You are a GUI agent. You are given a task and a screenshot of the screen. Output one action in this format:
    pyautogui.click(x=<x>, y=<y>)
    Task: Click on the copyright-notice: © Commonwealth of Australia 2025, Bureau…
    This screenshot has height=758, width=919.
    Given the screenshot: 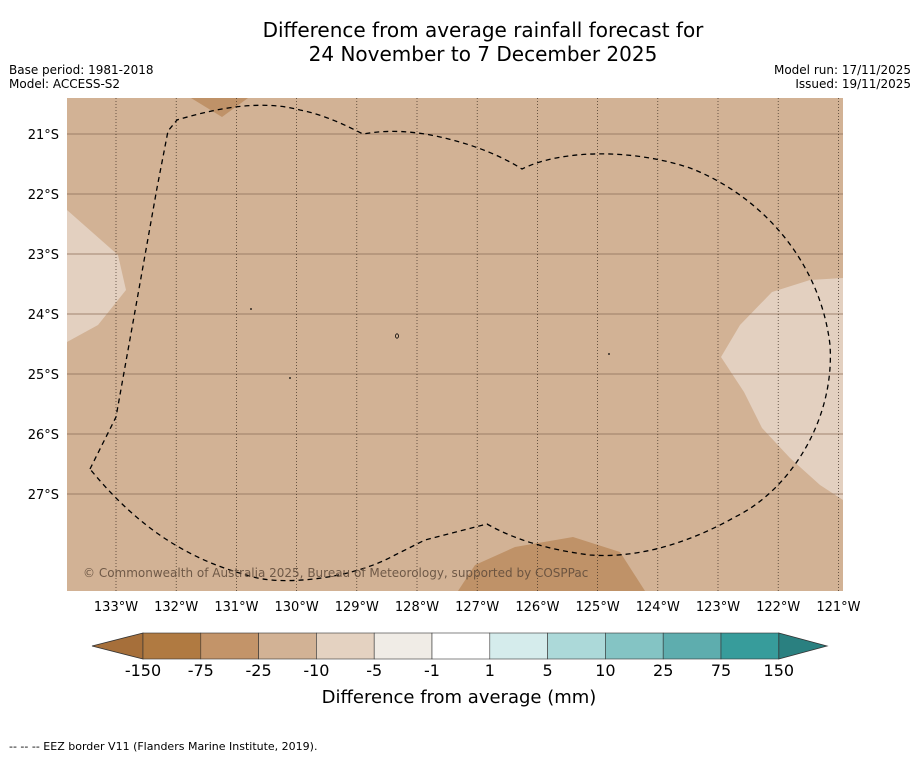 What is the action you would take?
    pyautogui.click(x=335, y=573)
    